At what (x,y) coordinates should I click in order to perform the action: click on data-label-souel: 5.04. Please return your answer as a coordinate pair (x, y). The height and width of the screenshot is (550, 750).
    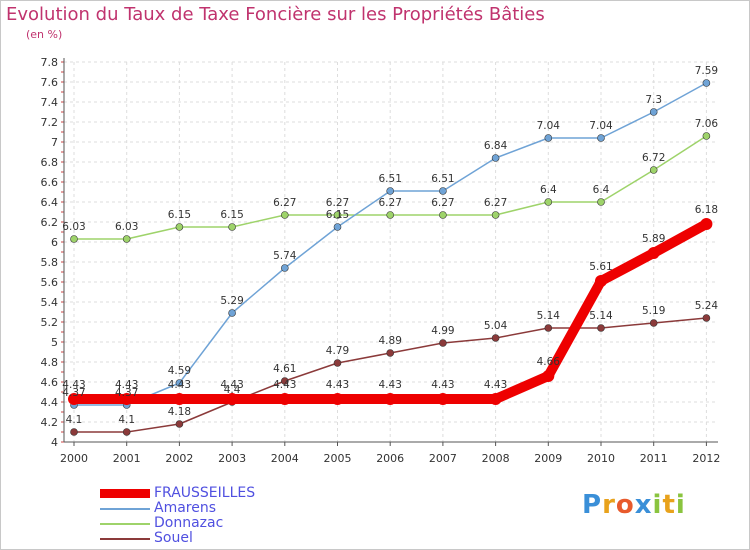
    Looking at the image, I should click on (496, 326).